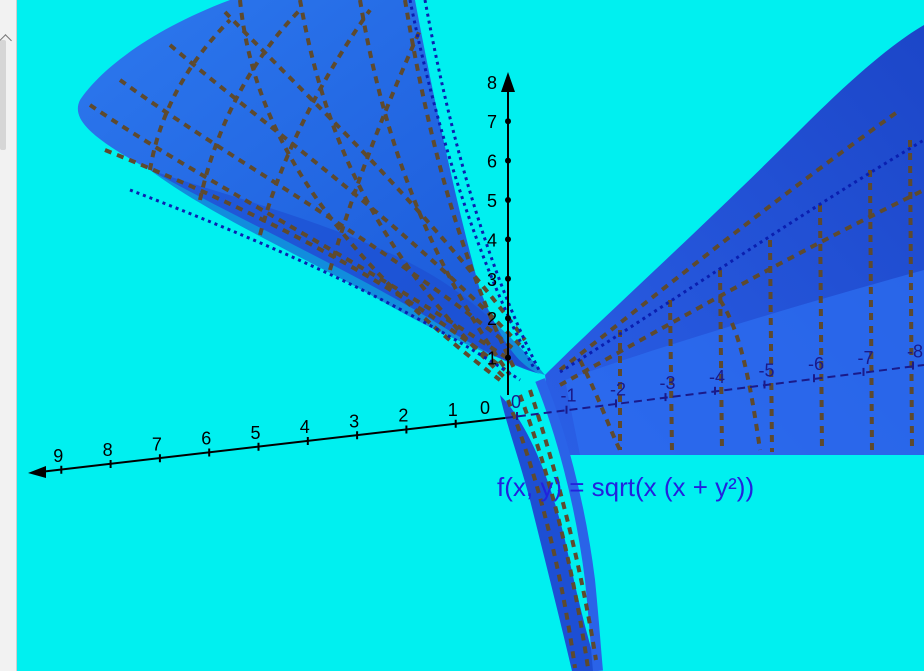  Describe the element at coordinates (492, 240) in the screenshot. I see `z-tick-label: 4` at that location.